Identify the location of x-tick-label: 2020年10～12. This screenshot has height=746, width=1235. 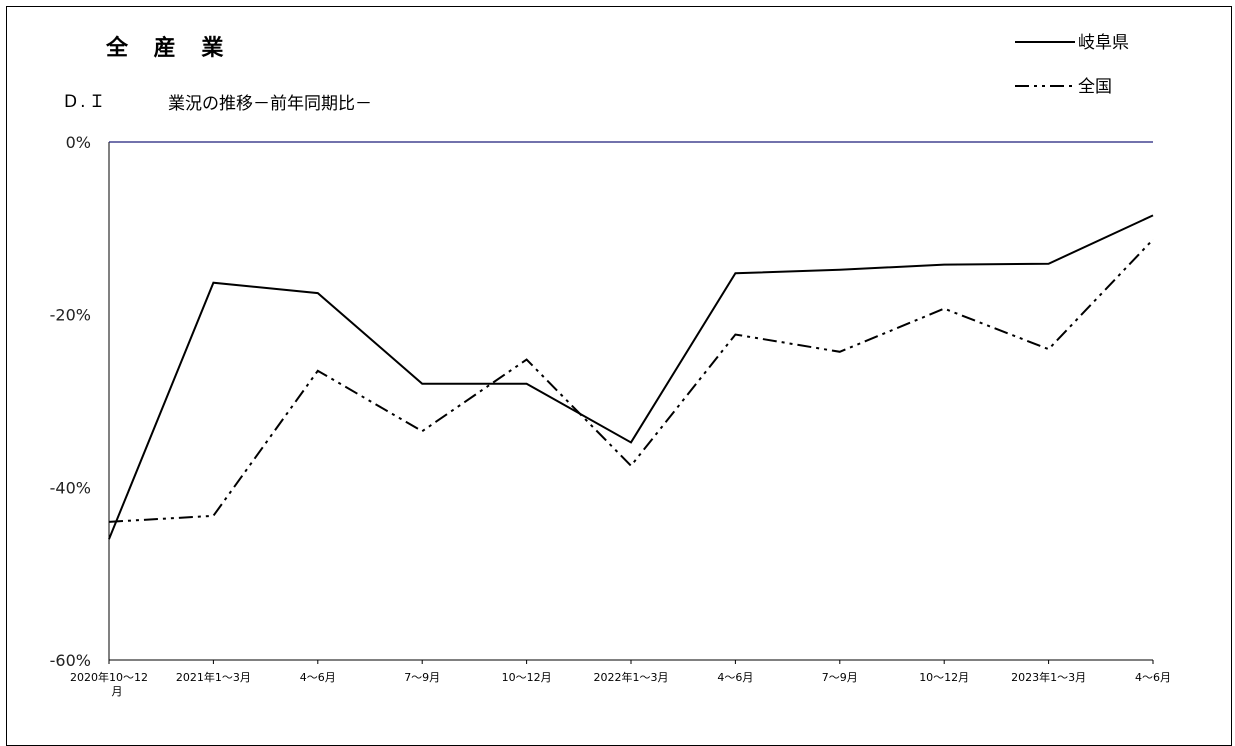
(109, 677).